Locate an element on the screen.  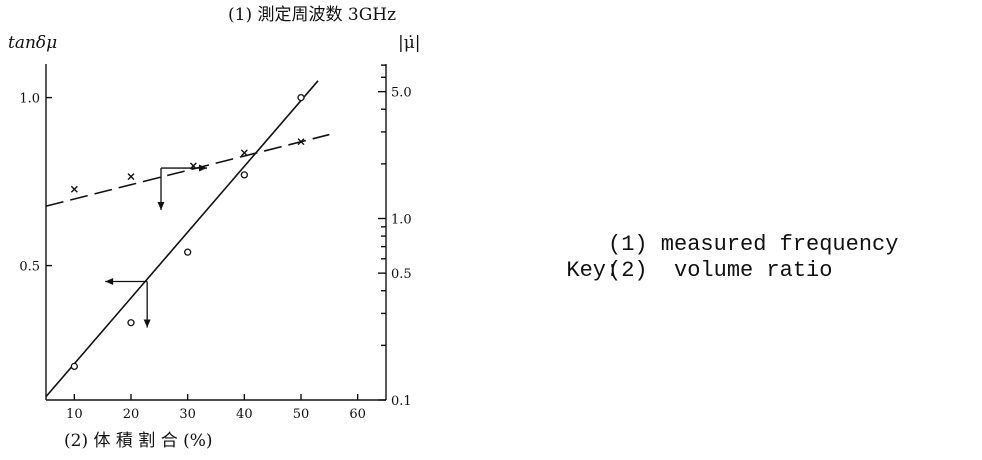
y-left-label: tanδμ is located at coordinates (32, 43).